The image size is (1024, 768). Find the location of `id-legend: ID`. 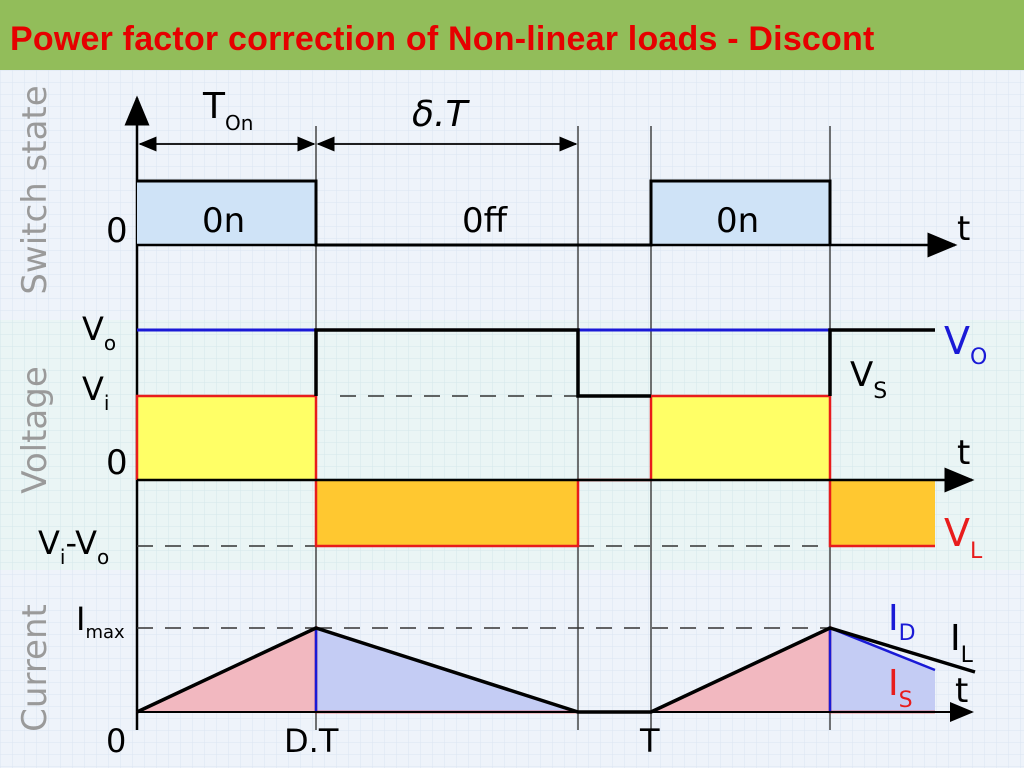

id-legend: ID is located at coordinates (902, 622).